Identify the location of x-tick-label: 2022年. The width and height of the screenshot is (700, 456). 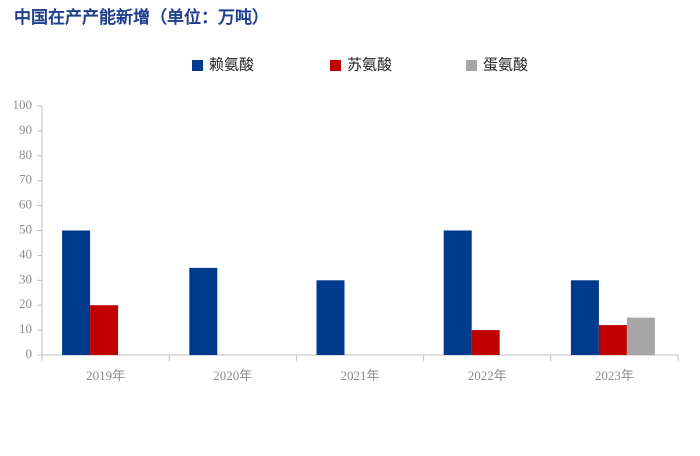
(487, 375).